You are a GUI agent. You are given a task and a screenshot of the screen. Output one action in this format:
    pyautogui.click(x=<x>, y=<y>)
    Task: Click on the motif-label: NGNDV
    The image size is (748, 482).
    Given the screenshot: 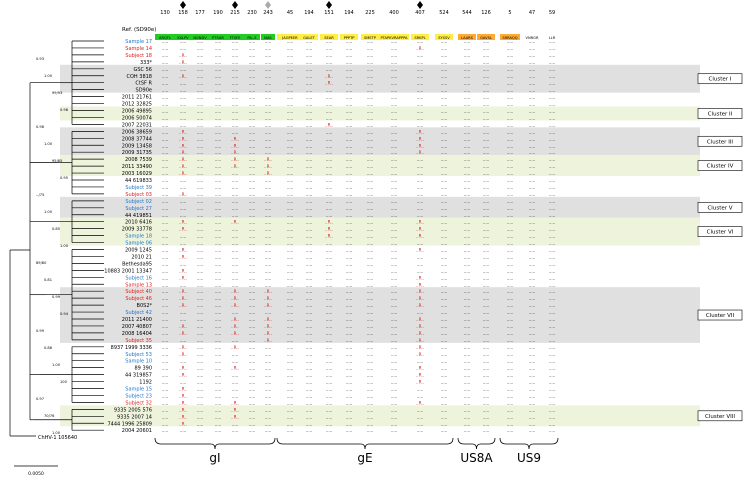 What is the action you would take?
    pyautogui.click(x=200, y=38)
    